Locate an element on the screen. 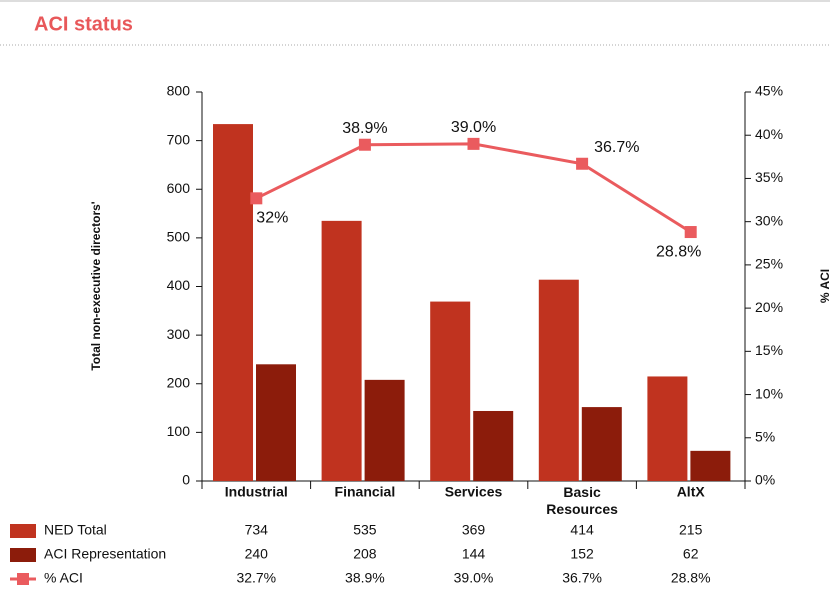  y2-axis-label: % ACI is located at coordinates (824, 286).